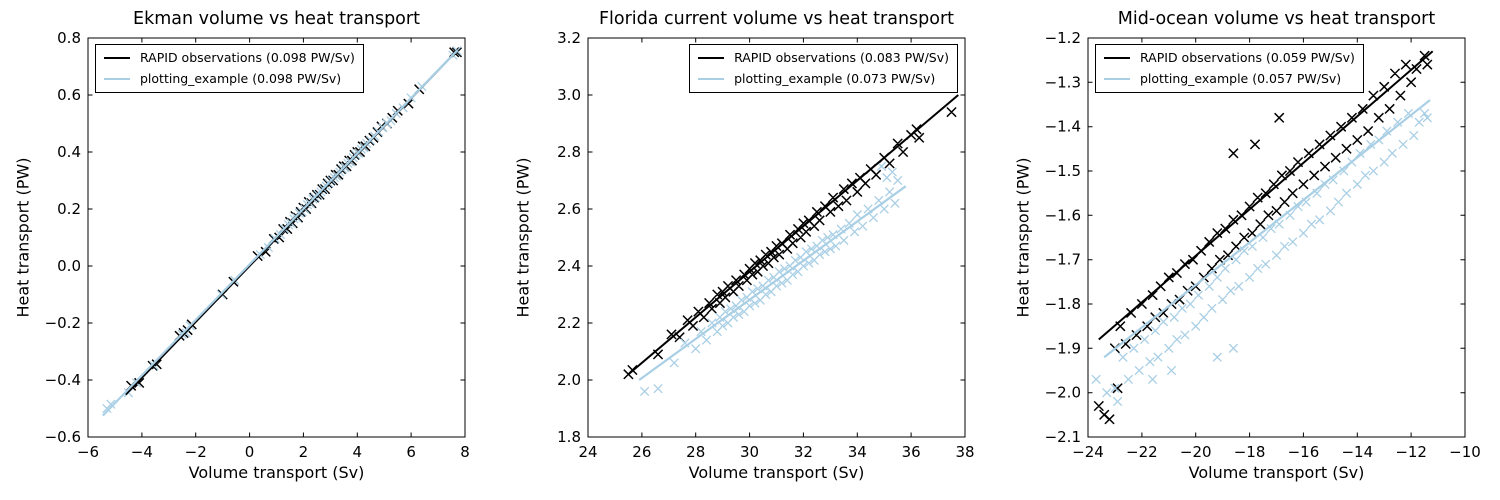  I want to click on y-tick-label: 2.4, so click(569, 266).